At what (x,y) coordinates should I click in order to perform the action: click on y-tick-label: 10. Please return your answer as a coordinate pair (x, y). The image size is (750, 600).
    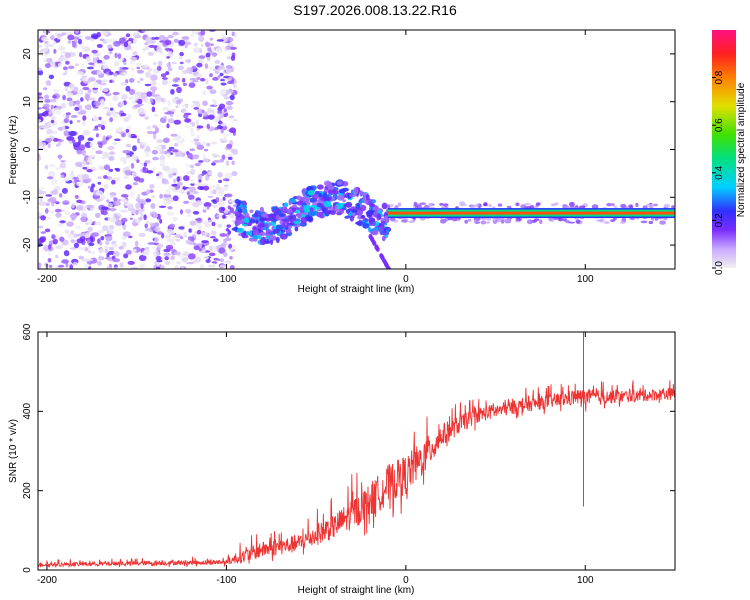
    Looking at the image, I should click on (27, 102).